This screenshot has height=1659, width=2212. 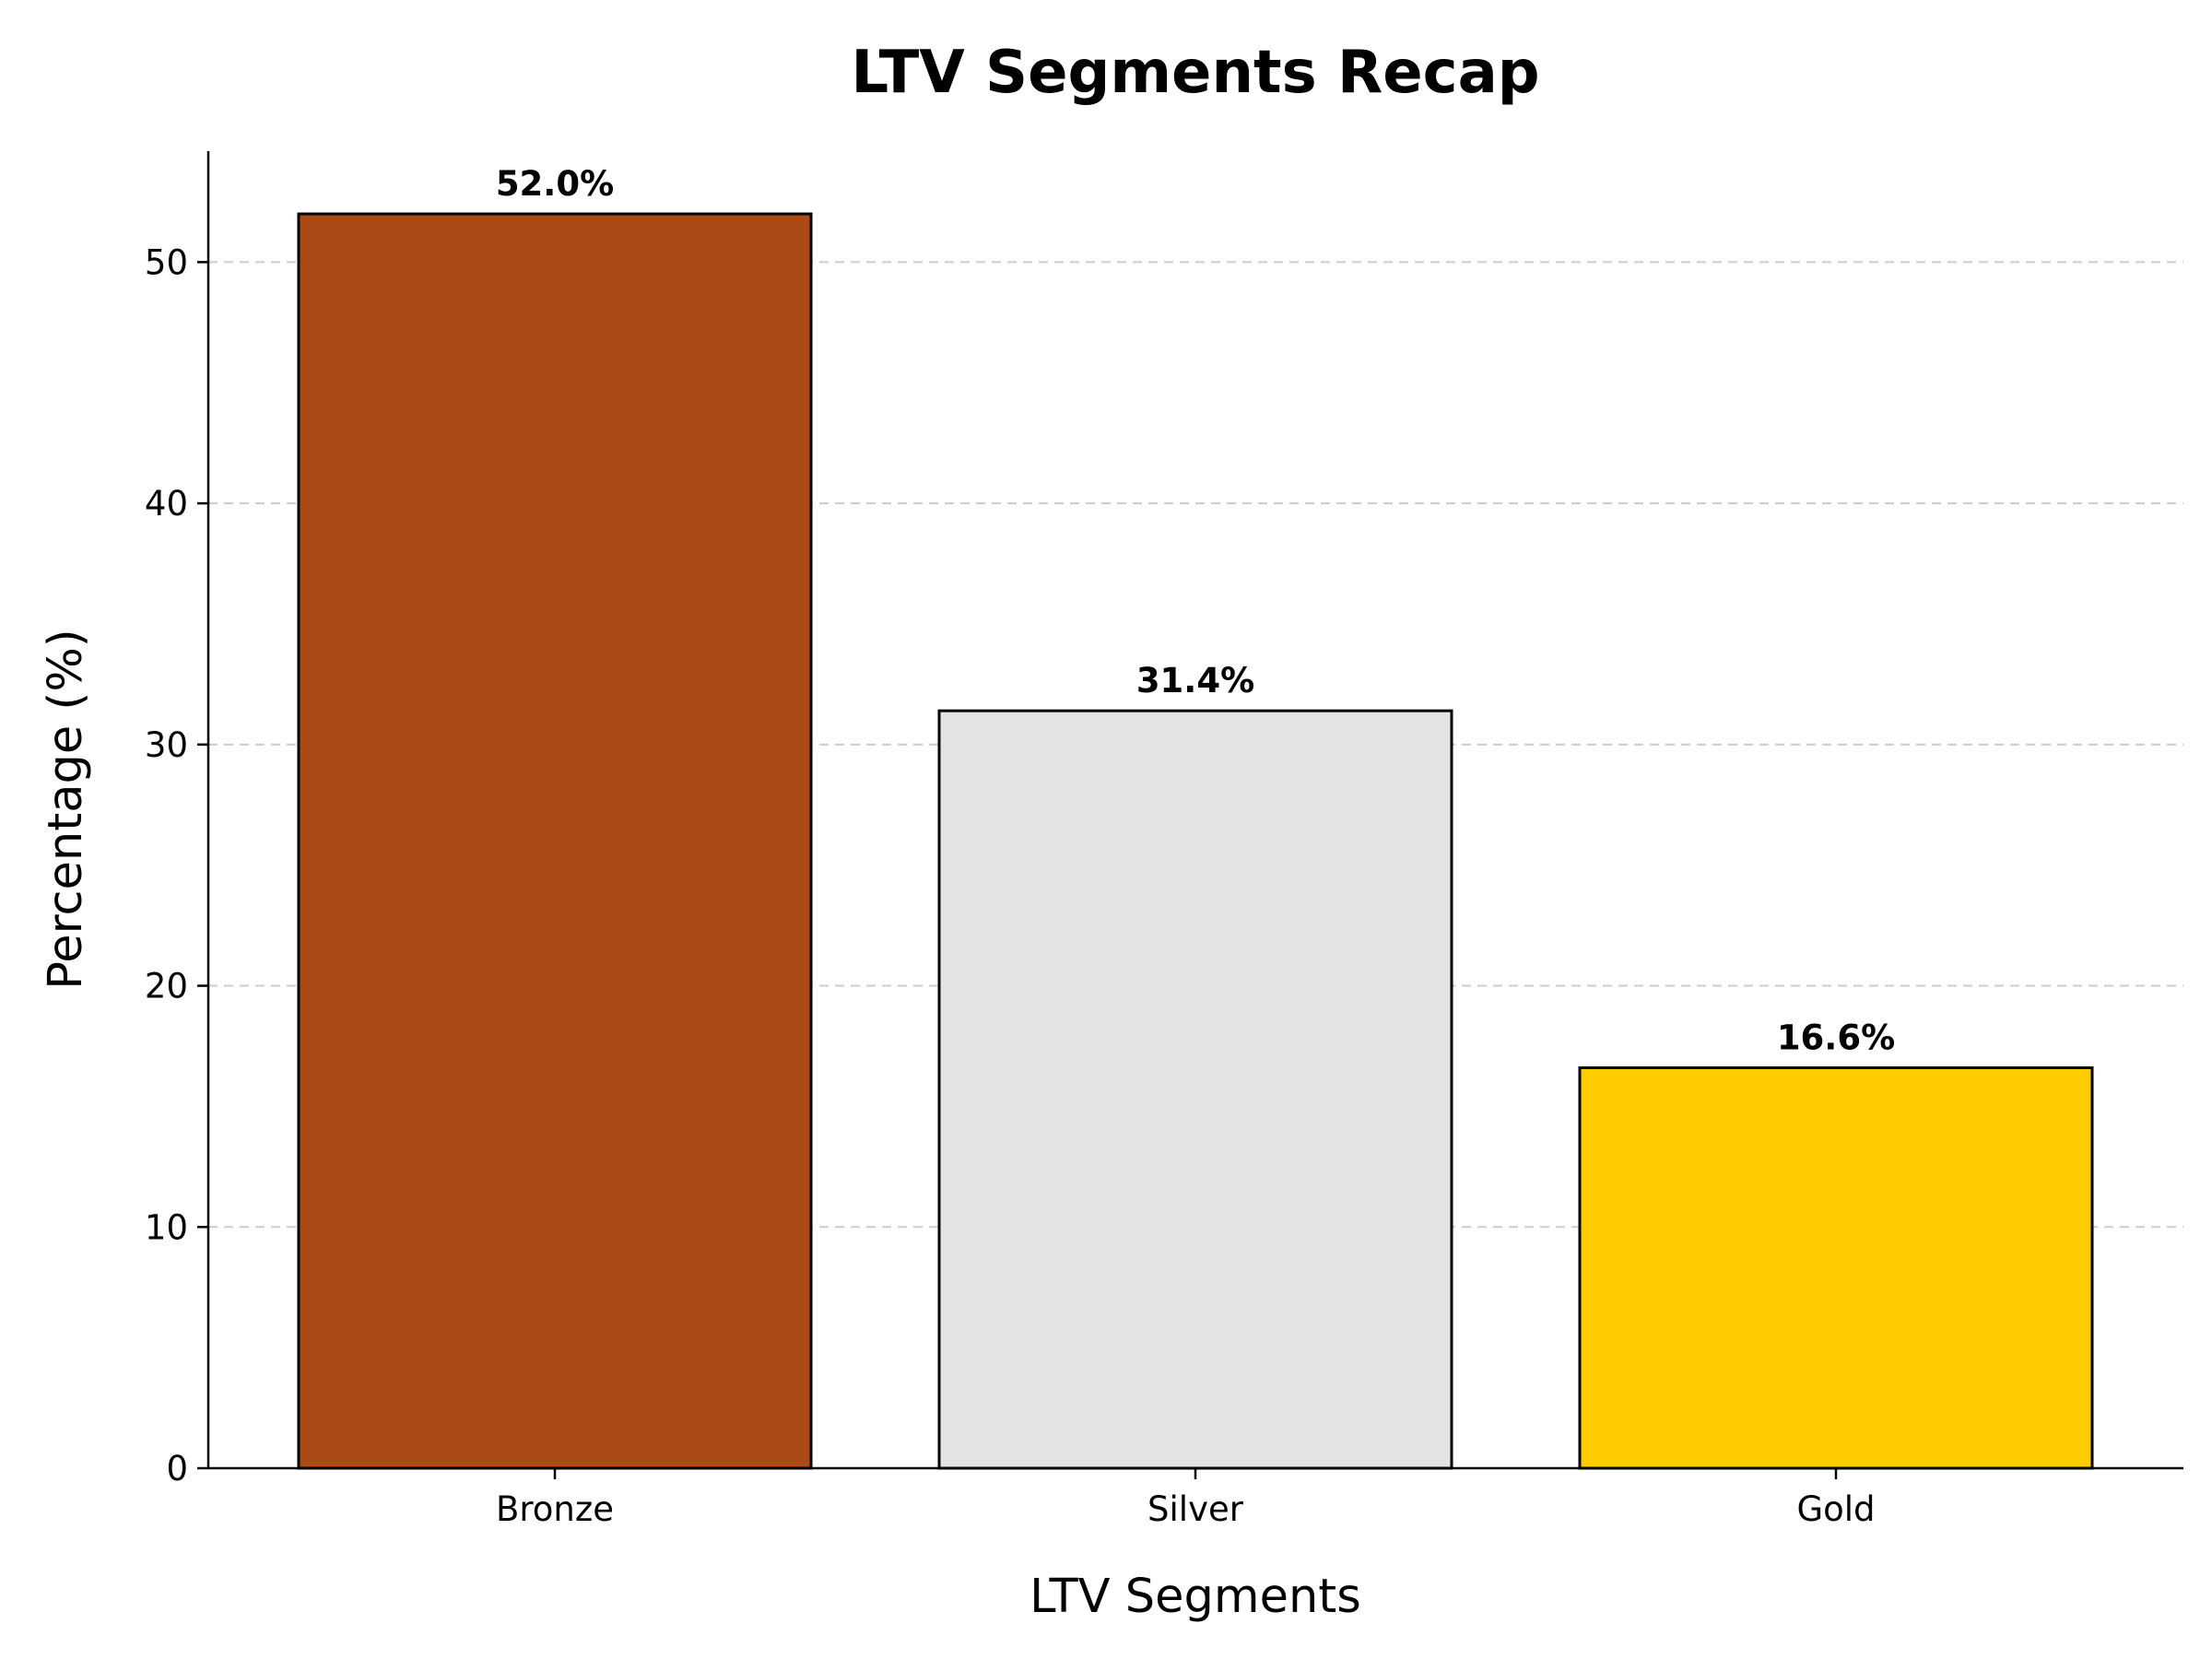 I want to click on y-tick-label-30: 30, so click(x=166, y=745).